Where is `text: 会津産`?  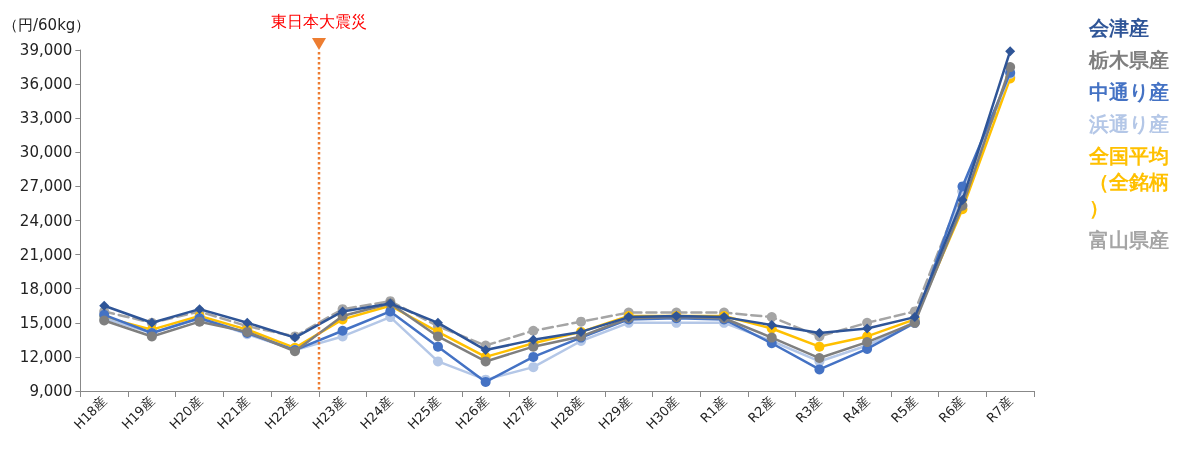
text: 会津産 is located at coordinates (1118, 28).